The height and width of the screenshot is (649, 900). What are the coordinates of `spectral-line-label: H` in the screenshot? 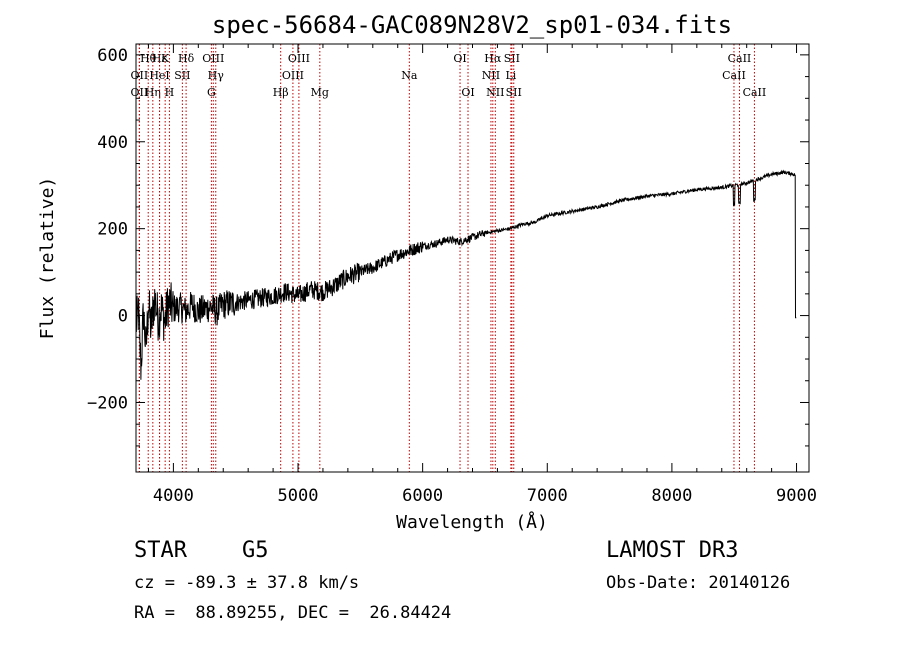 It's located at (170, 92).